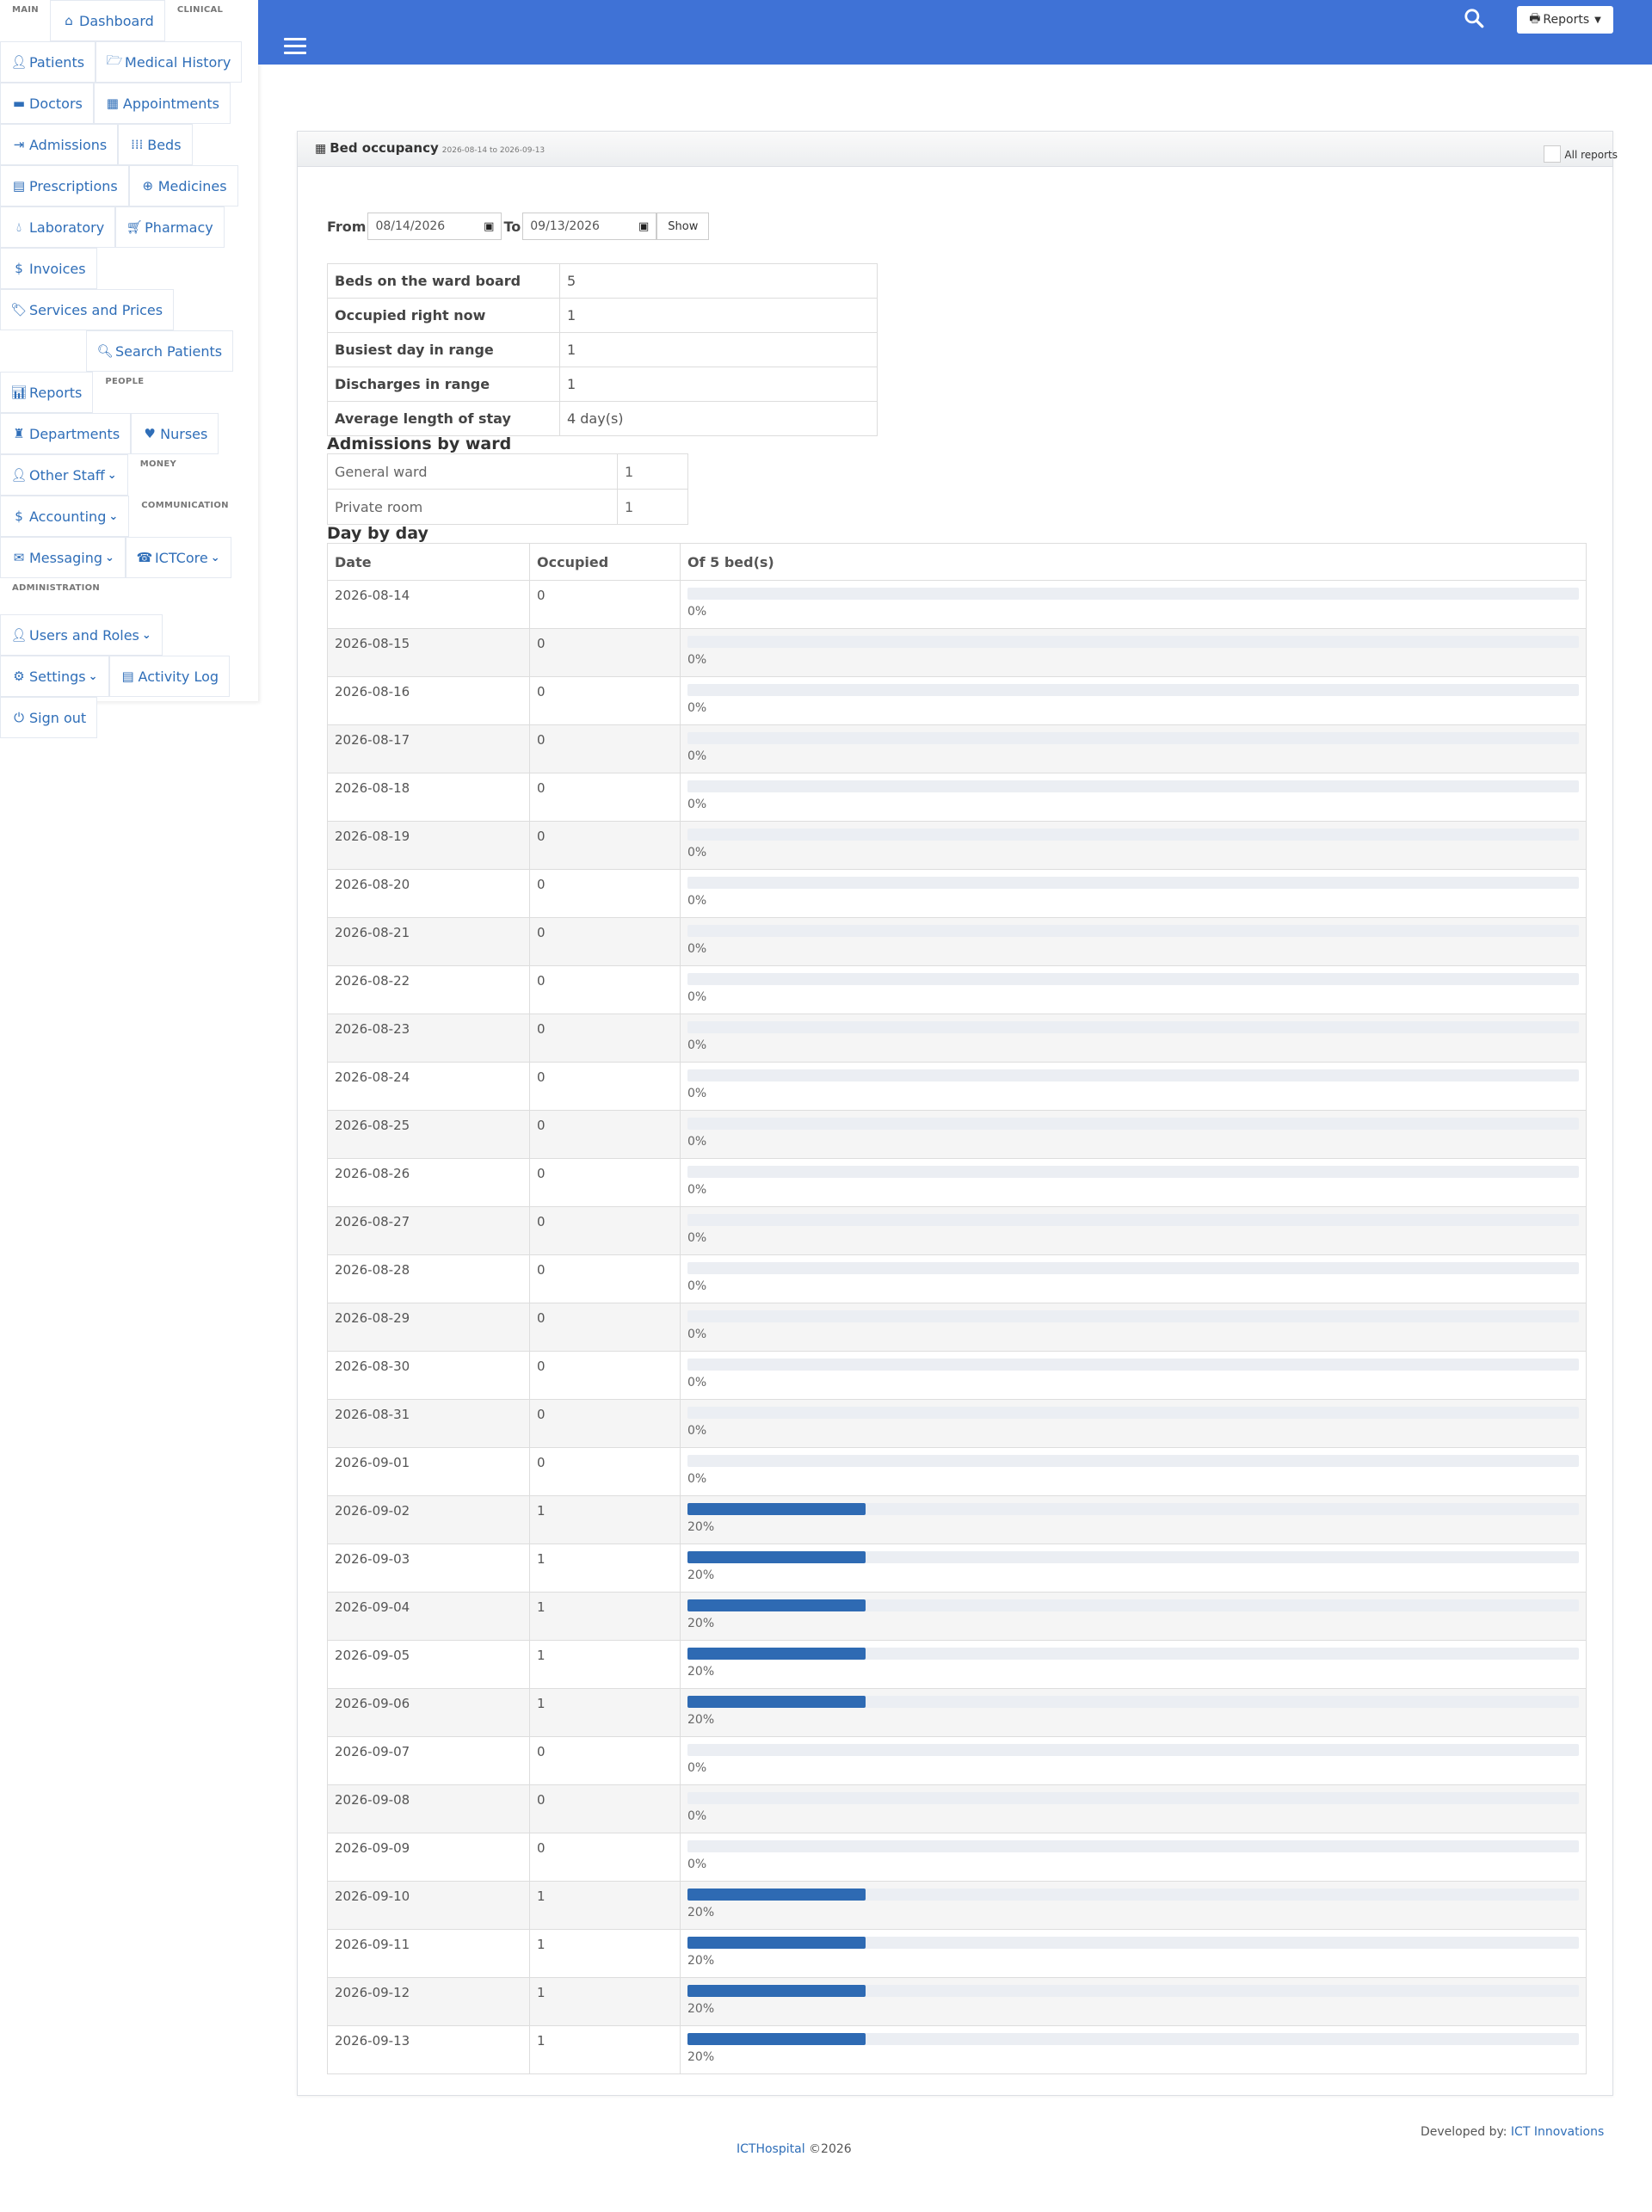 This screenshot has width=1652, height=2212. Describe the element at coordinates (771, 2149) in the screenshot. I see `footer-brand-link: ICTHospital` at that location.